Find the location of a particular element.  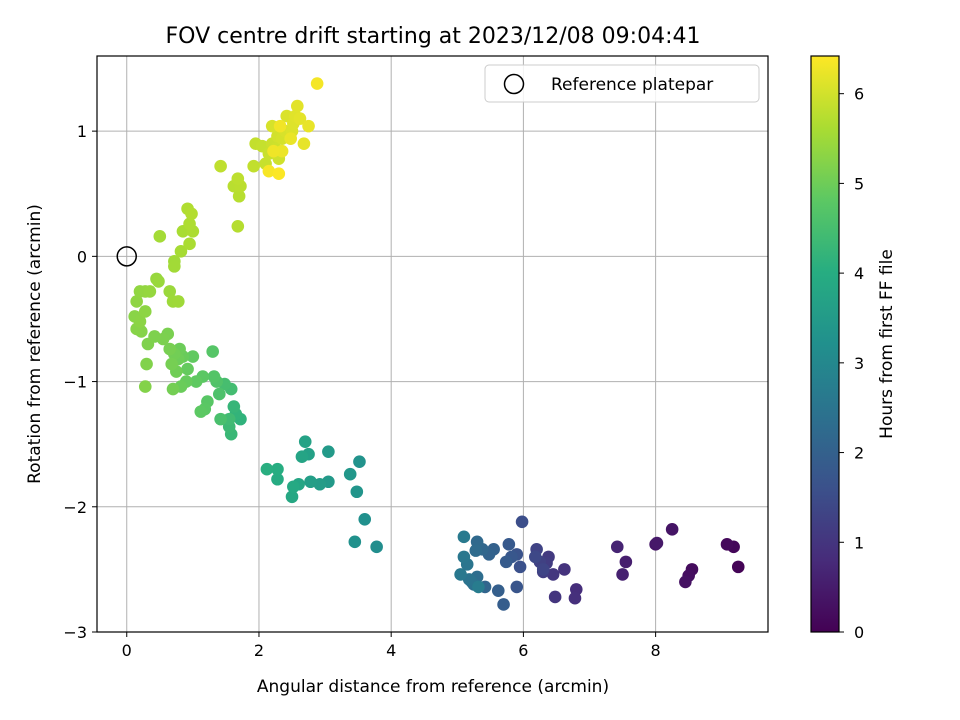

y-tick-label: −1 is located at coordinates (75, 382).